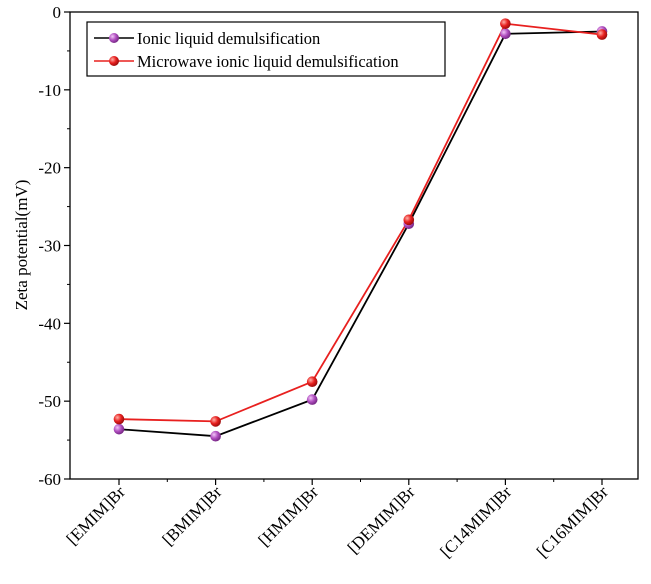  Describe the element at coordinates (381, 519) in the screenshot. I see `x-category-label: [DEMIM]Br` at that location.